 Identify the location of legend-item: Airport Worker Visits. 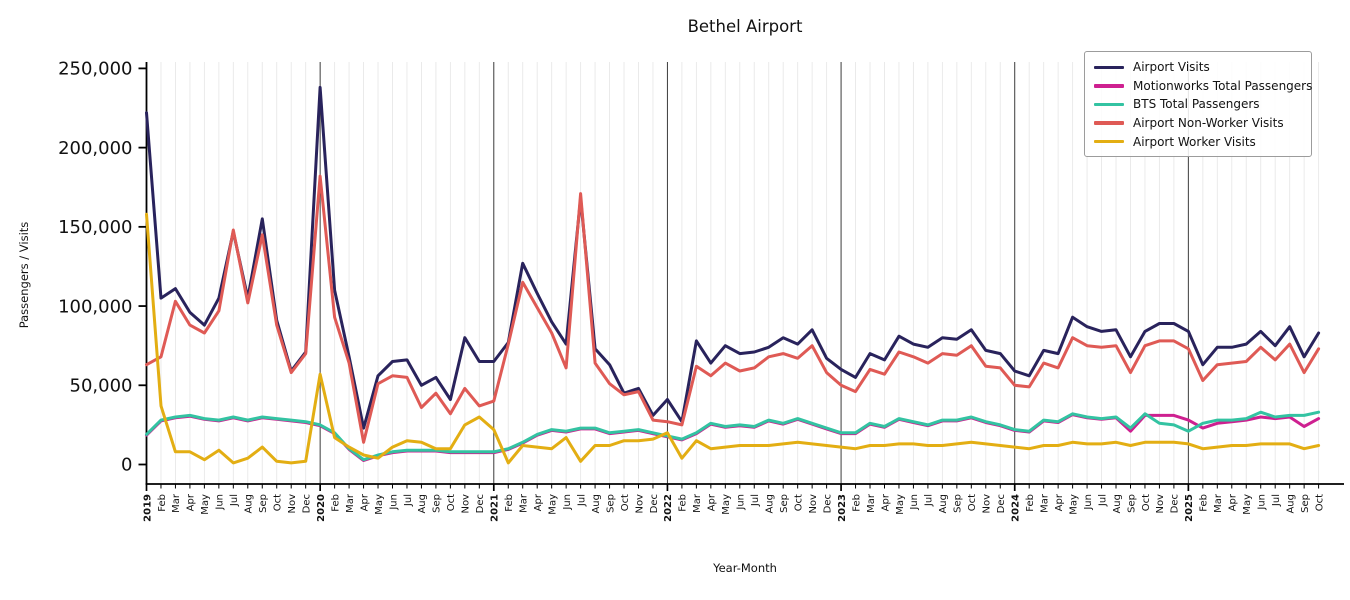
(1198, 141).